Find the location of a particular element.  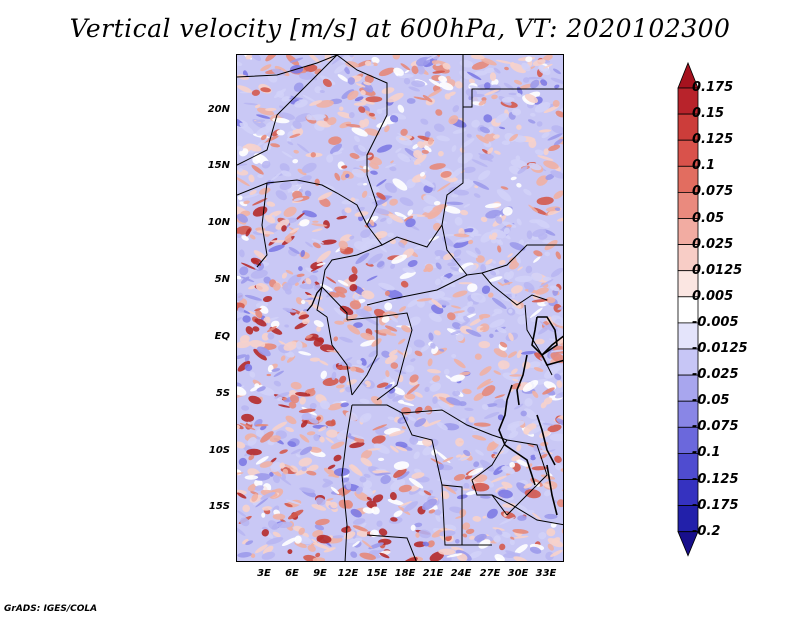

colorbar-tick-label: -0.2 is located at coordinates (706, 531).